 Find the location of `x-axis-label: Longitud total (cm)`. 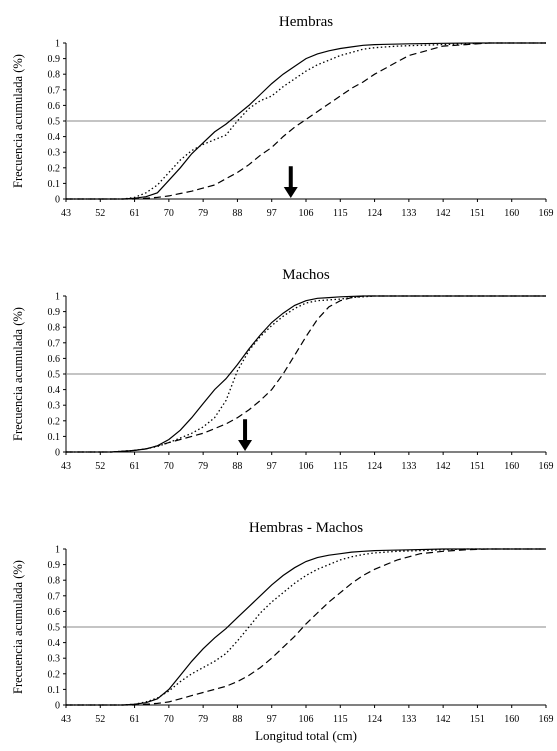

x-axis-label: Longitud total (cm) is located at coordinates (306, 735).